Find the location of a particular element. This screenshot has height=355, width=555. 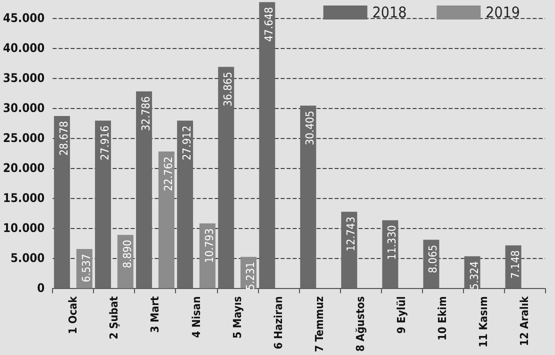

x-tick-label: 1 Ocak is located at coordinates (73, 315).